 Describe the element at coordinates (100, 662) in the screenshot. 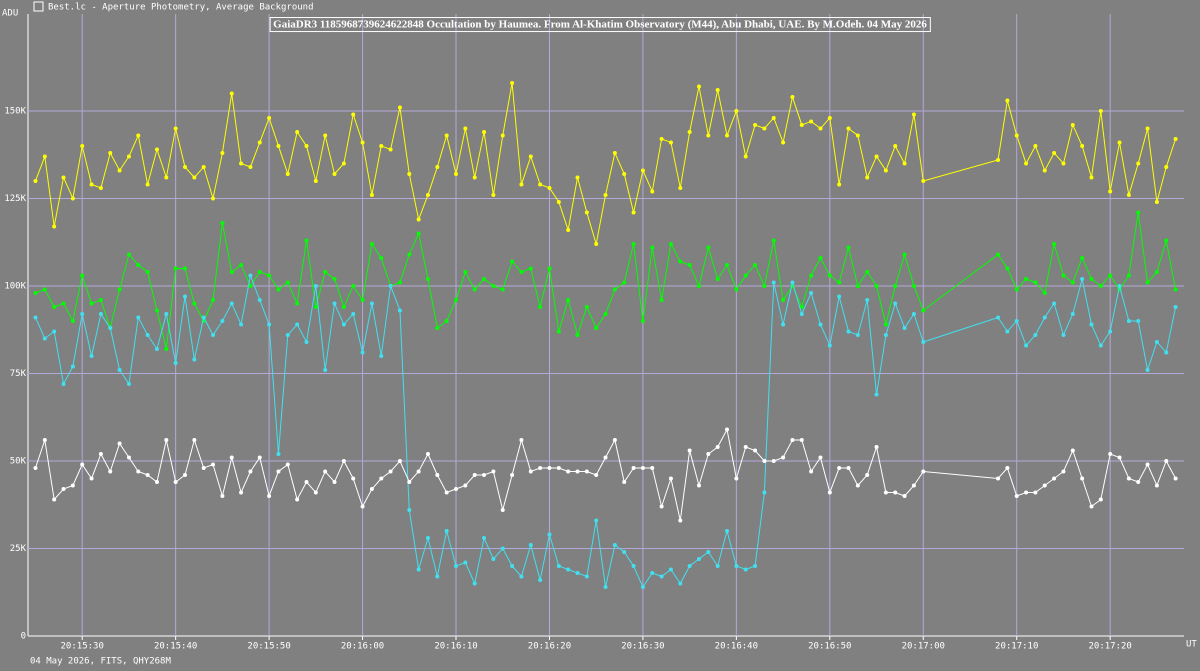

I see `footer: 04 May 2026, FITS, QHY268M` at that location.